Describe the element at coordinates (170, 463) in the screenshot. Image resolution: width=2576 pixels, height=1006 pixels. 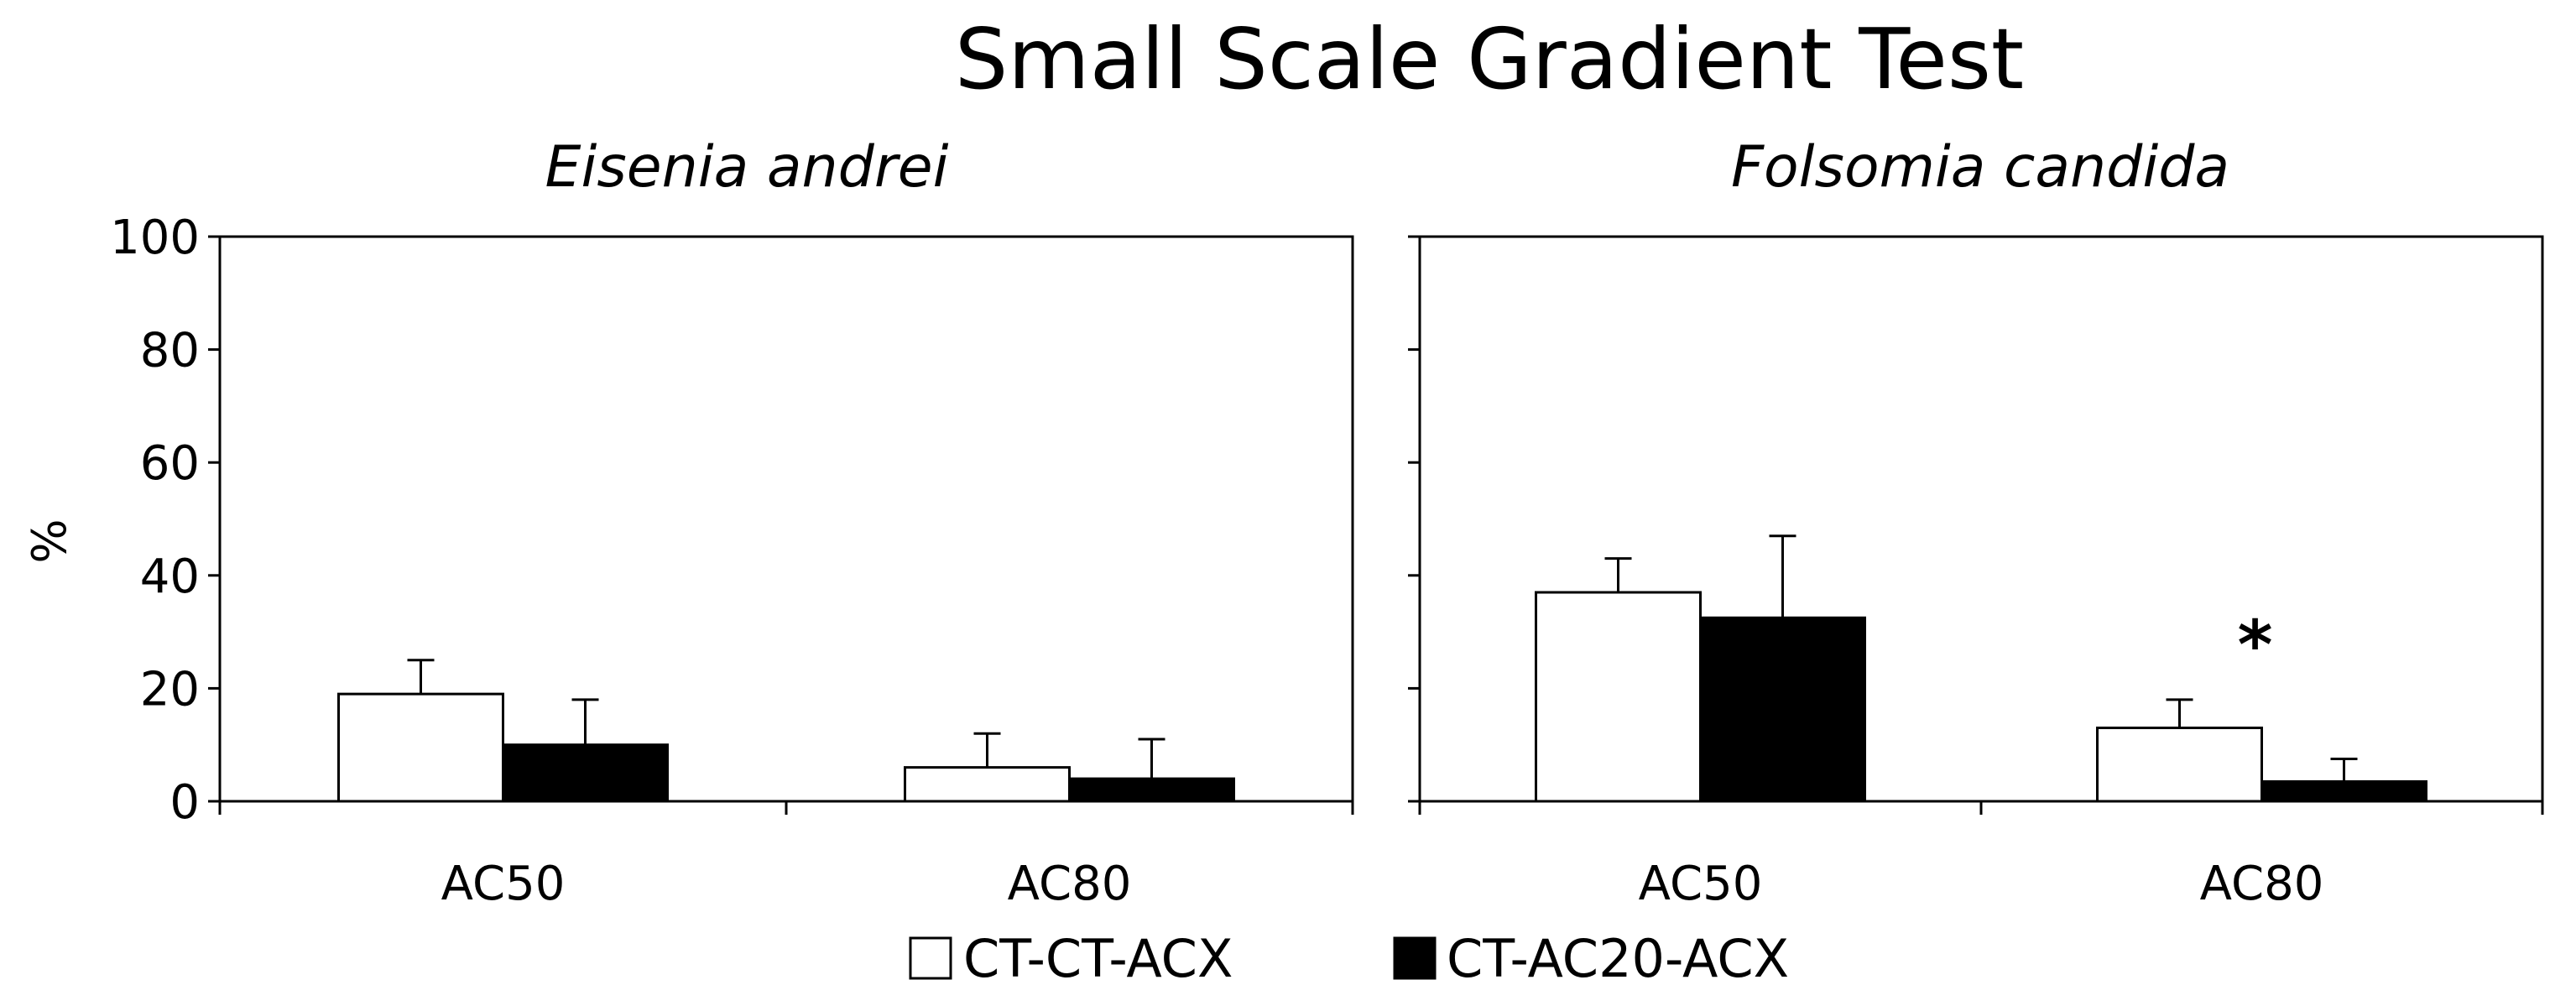
I see `y-tick-label: 60` at that location.